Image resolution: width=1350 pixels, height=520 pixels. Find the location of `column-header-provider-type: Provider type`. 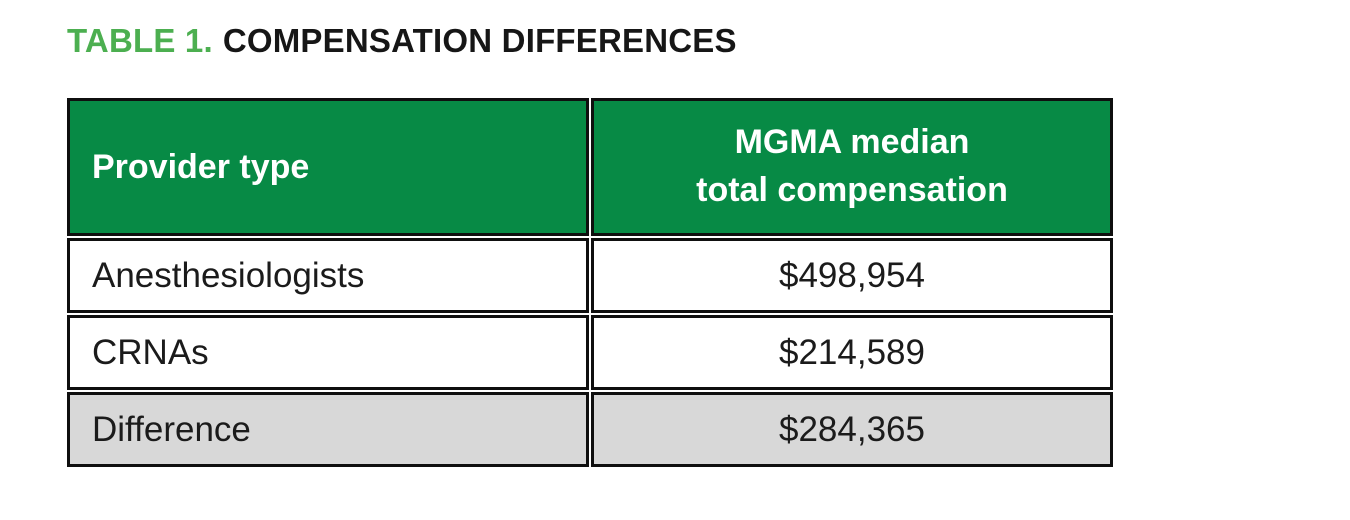

column-header-provider-type: Provider type is located at coordinates (328, 167).